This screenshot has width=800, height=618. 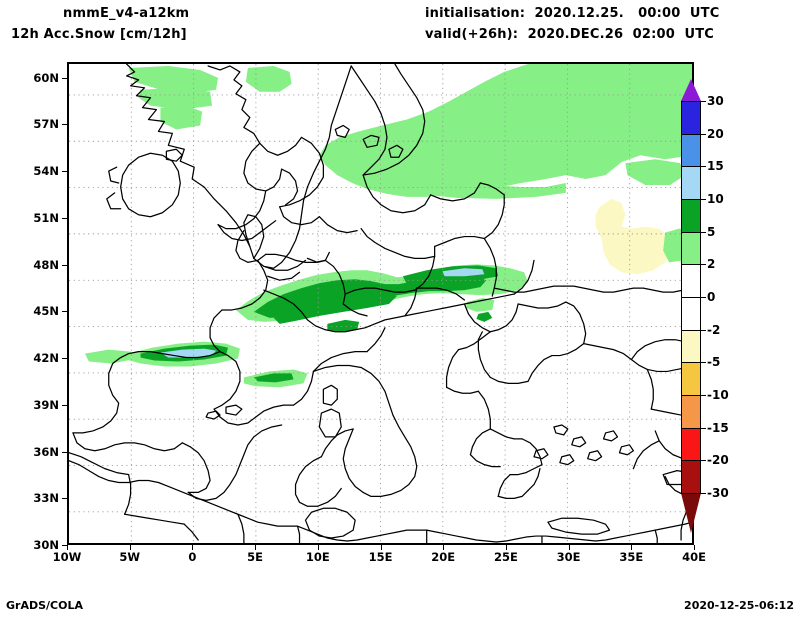 I want to click on y-tick-label-45N: 45N, so click(x=46, y=311).